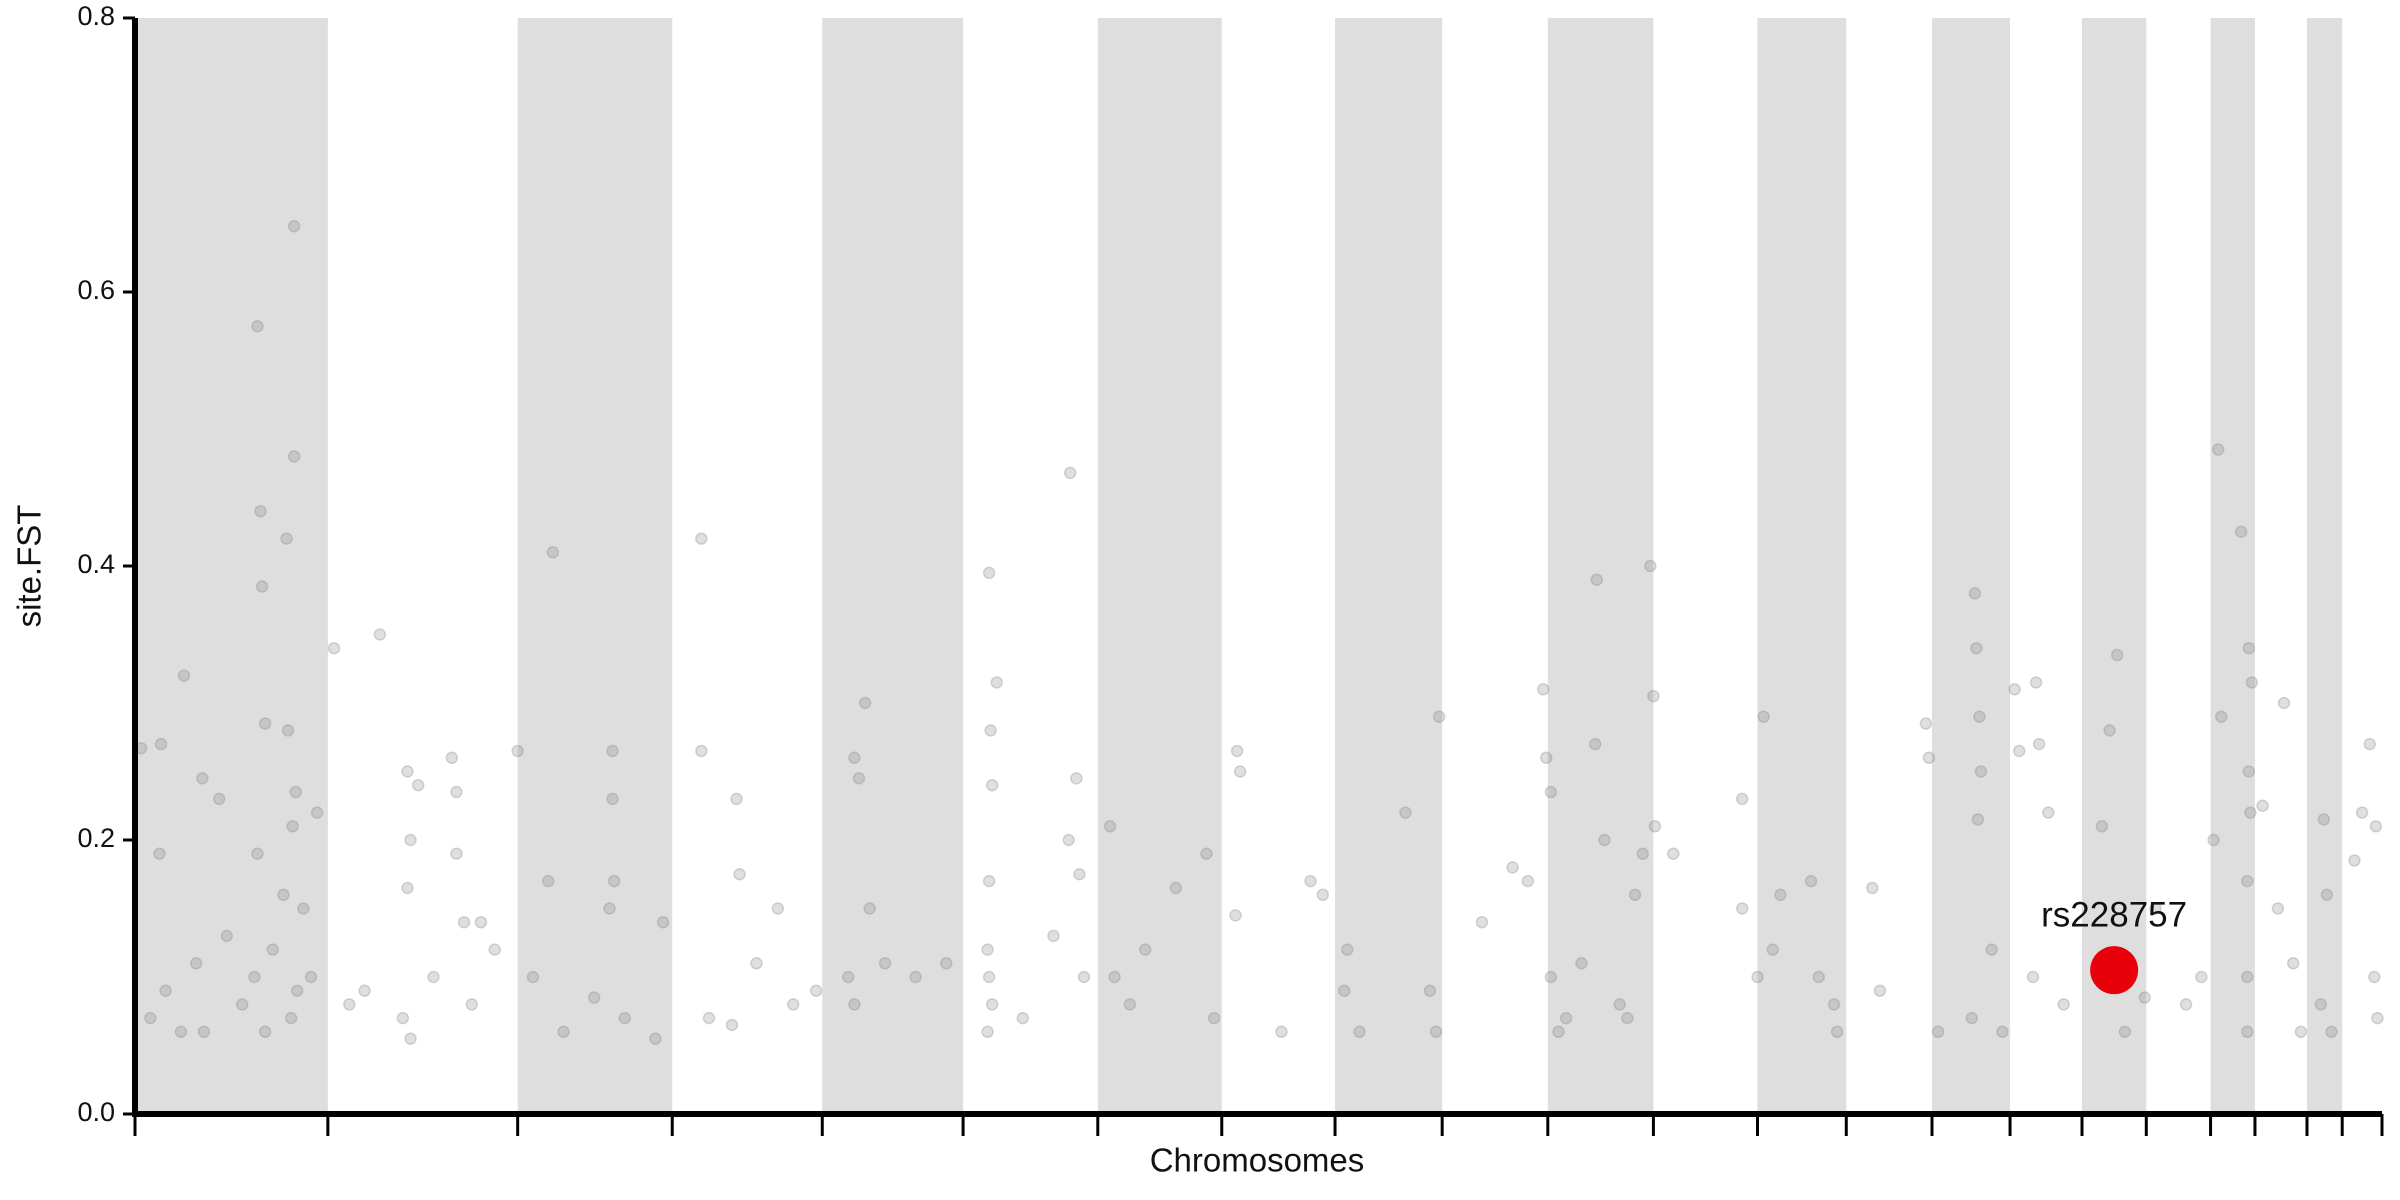  What do you see at coordinates (96, 290) in the screenshot?
I see `y-tick-label: 0.6` at bounding box center [96, 290].